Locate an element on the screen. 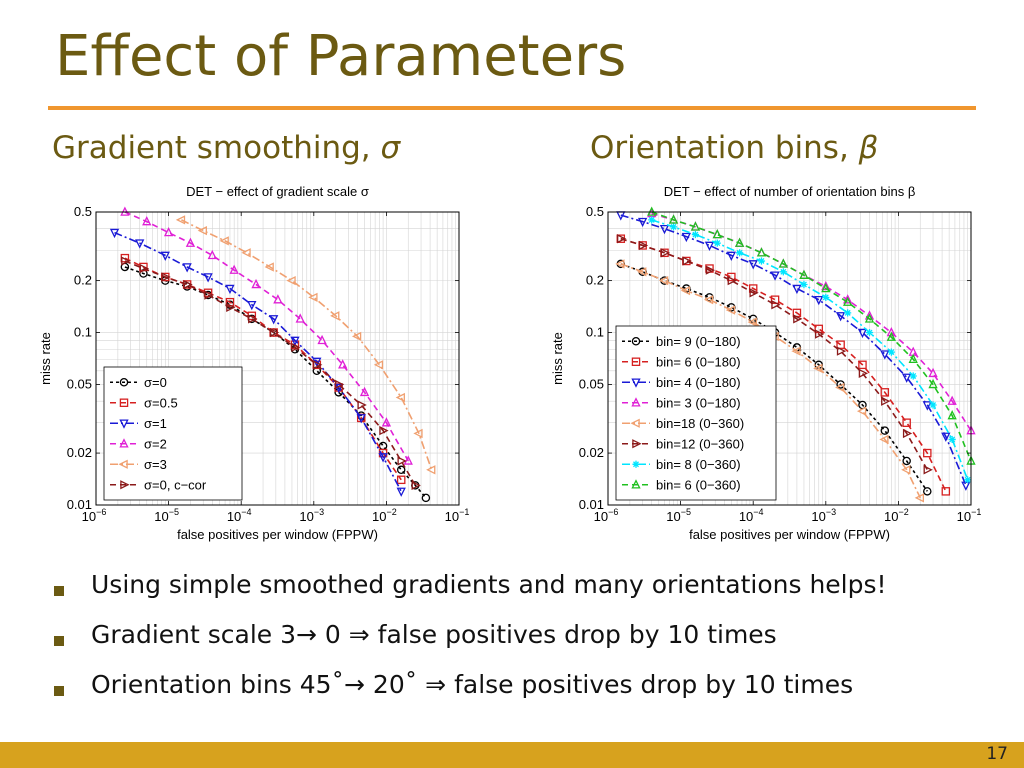  legend-label: σ=1 is located at coordinates (155, 423).